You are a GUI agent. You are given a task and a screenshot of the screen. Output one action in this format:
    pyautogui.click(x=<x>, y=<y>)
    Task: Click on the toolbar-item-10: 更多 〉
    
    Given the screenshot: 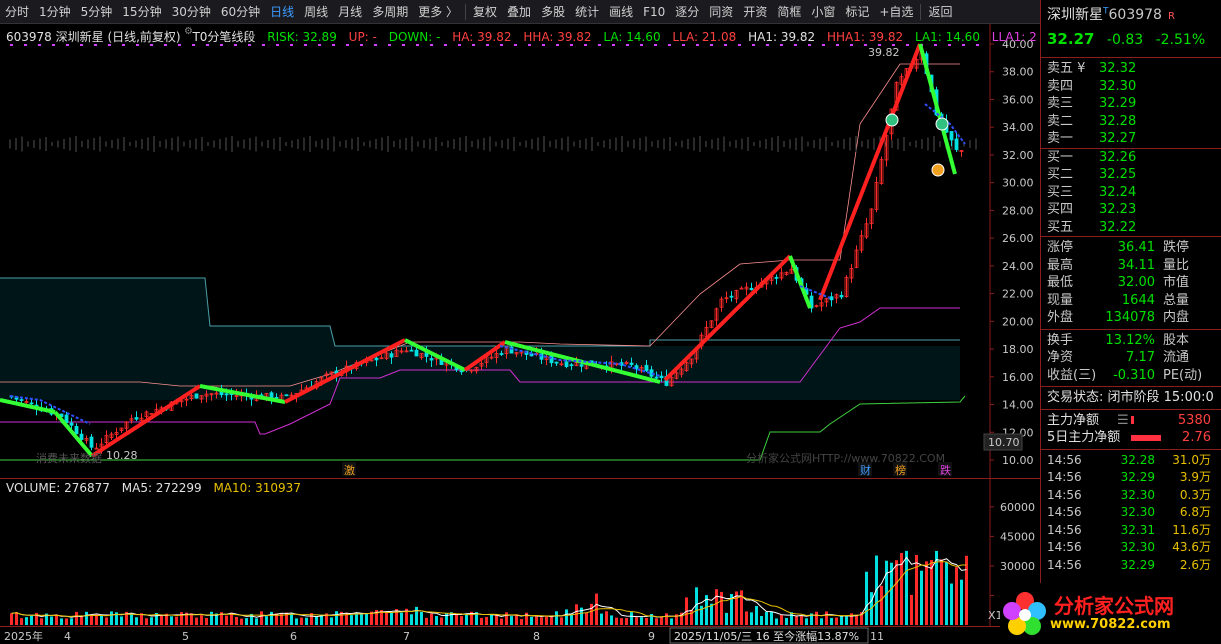 What is the action you would take?
    pyautogui.click(x=438, y=11)
    